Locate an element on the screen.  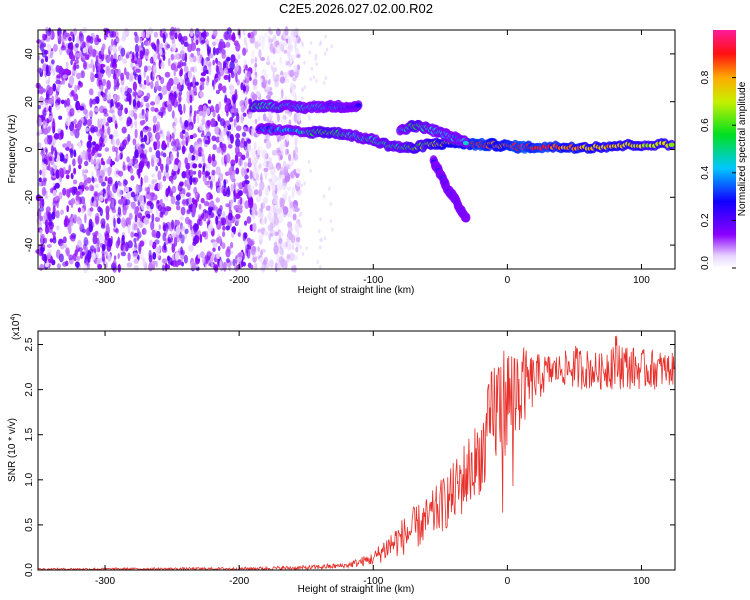
snr-x-tick-label: 0 is located at coordinates (508, 581).